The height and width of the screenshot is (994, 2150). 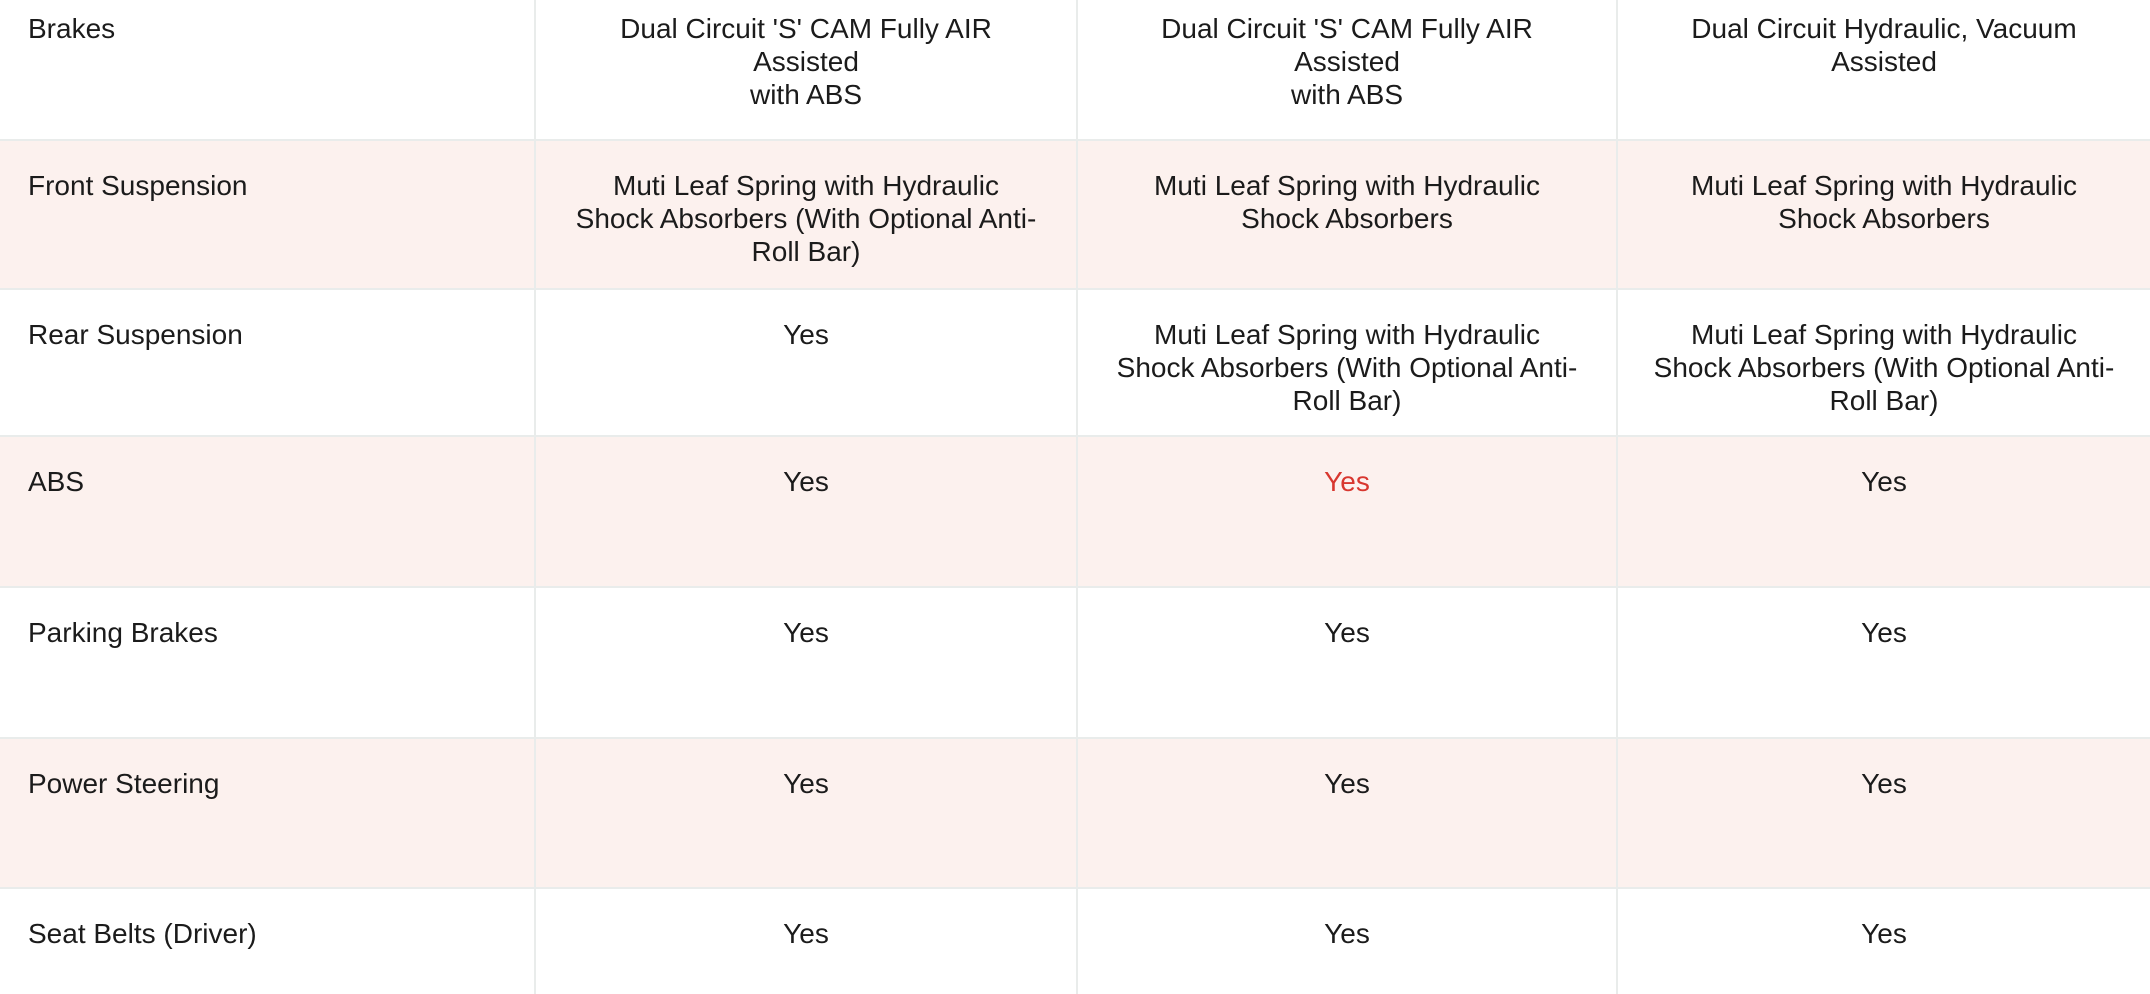 What do you see at coordinates (72, 28) in the screenshot?
I see `spec-label: Brakes` at bounding box center [72, 28].